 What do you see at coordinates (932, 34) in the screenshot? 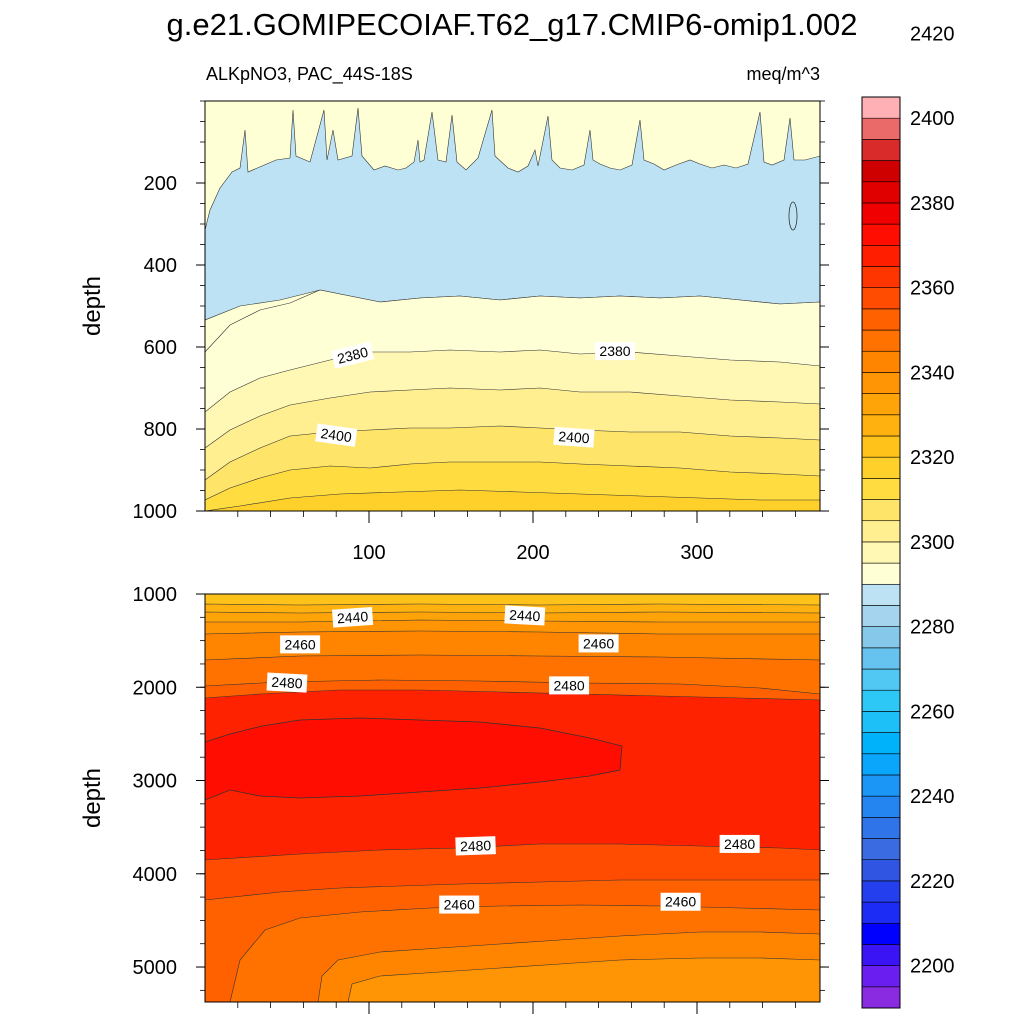
I see `colorbar-label: 2420` at bounding box center [932, 34].